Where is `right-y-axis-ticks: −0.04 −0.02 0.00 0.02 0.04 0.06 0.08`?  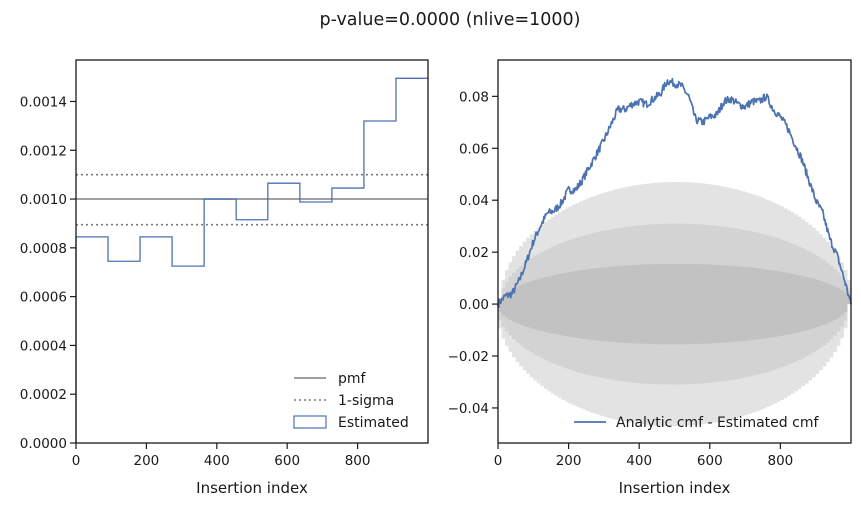
right-y-axis-ticks: −0.04 −0.02 0.00 0.02 0.04 0.06 0.08 is located at coordinates (473, 253).